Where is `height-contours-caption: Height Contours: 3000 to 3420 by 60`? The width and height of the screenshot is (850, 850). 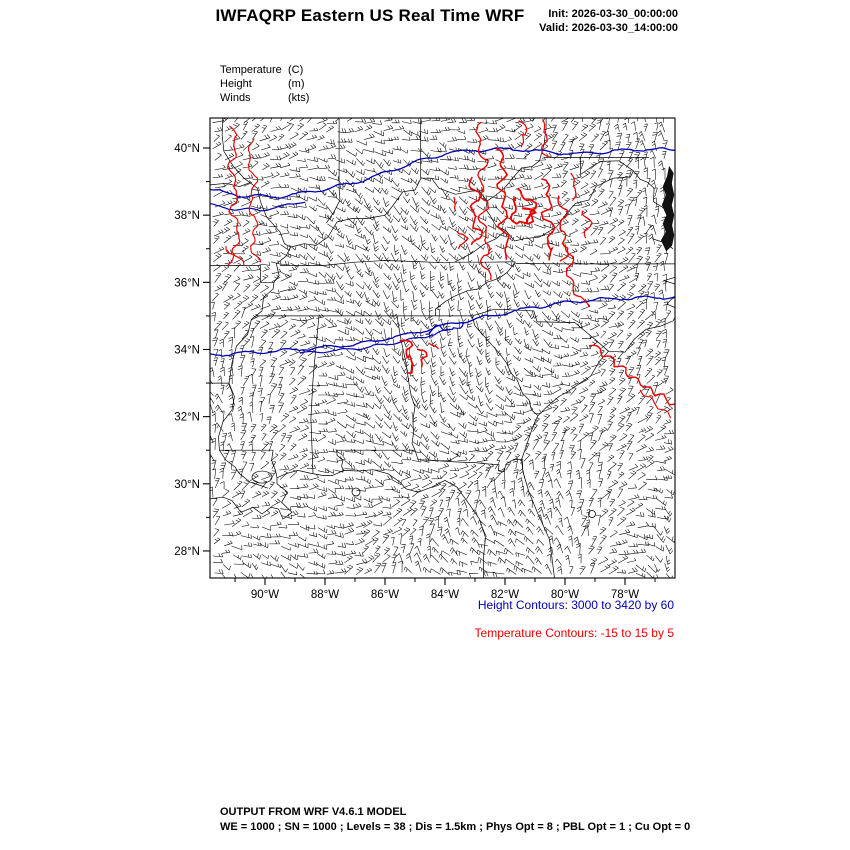 height-contours-caption: Height Contours: 3000 to 3420 by 60 is located at coordinates (575, 605).